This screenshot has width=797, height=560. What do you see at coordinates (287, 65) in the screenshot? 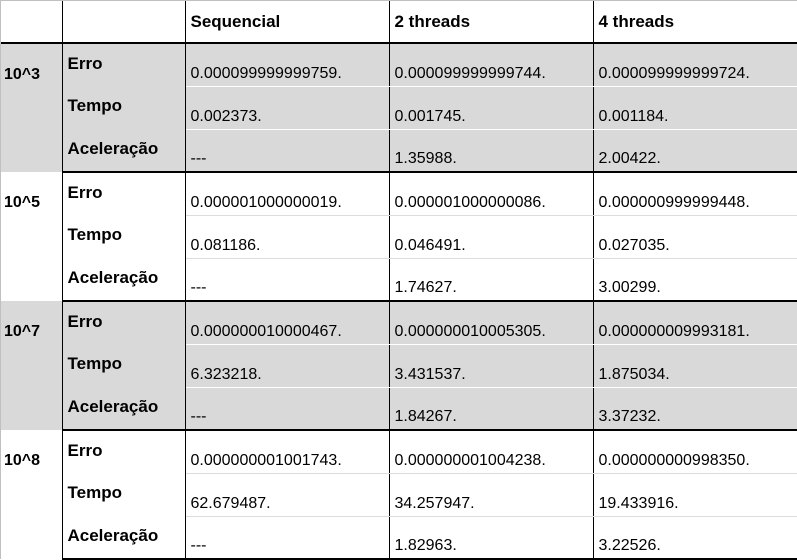
I see `sequential-value-cell: 0.000099999999759.` at bounding box center [287, 65].